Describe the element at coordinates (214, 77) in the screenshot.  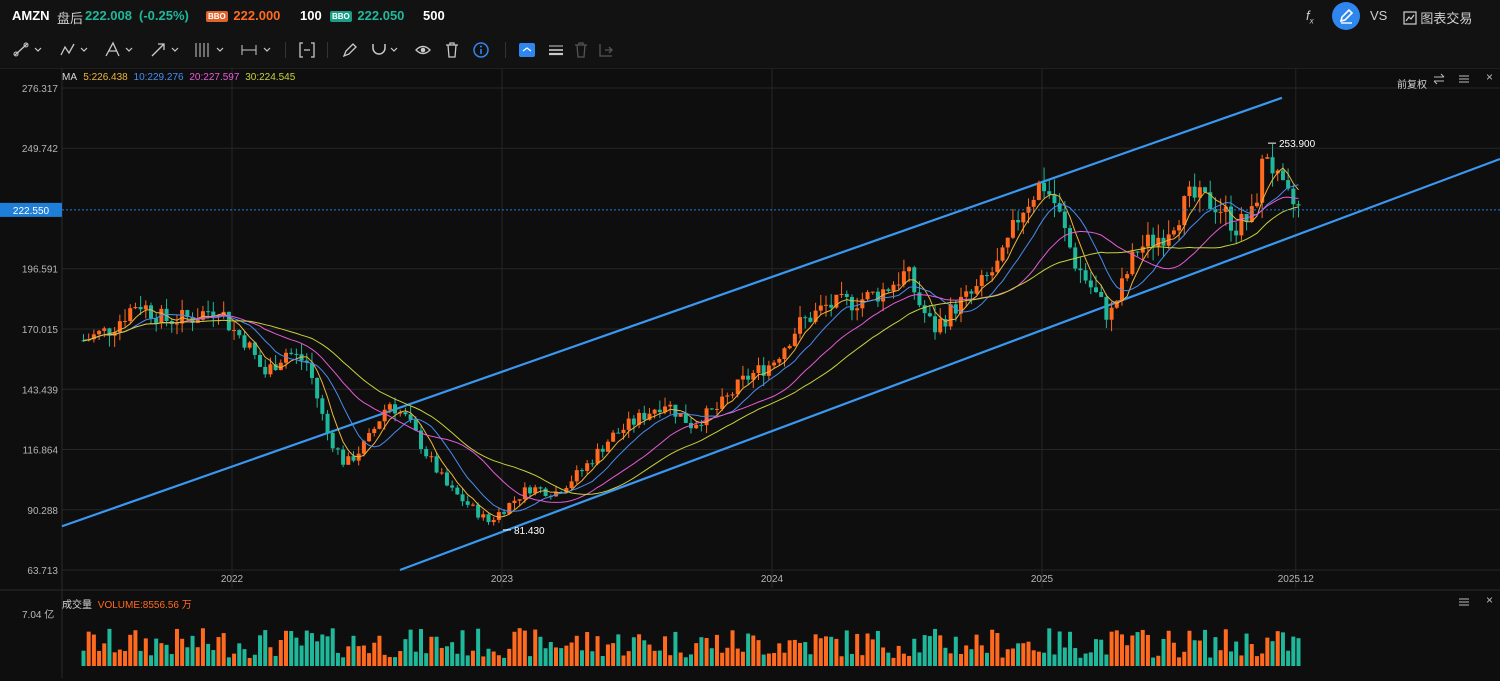
I see `ma20-value: 20:227.597` at that location.